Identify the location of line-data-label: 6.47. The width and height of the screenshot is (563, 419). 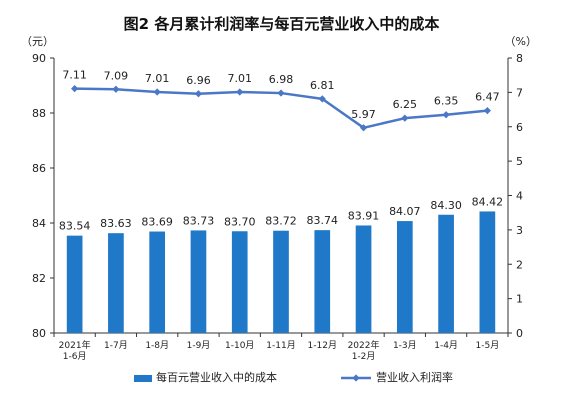
(487, 97).